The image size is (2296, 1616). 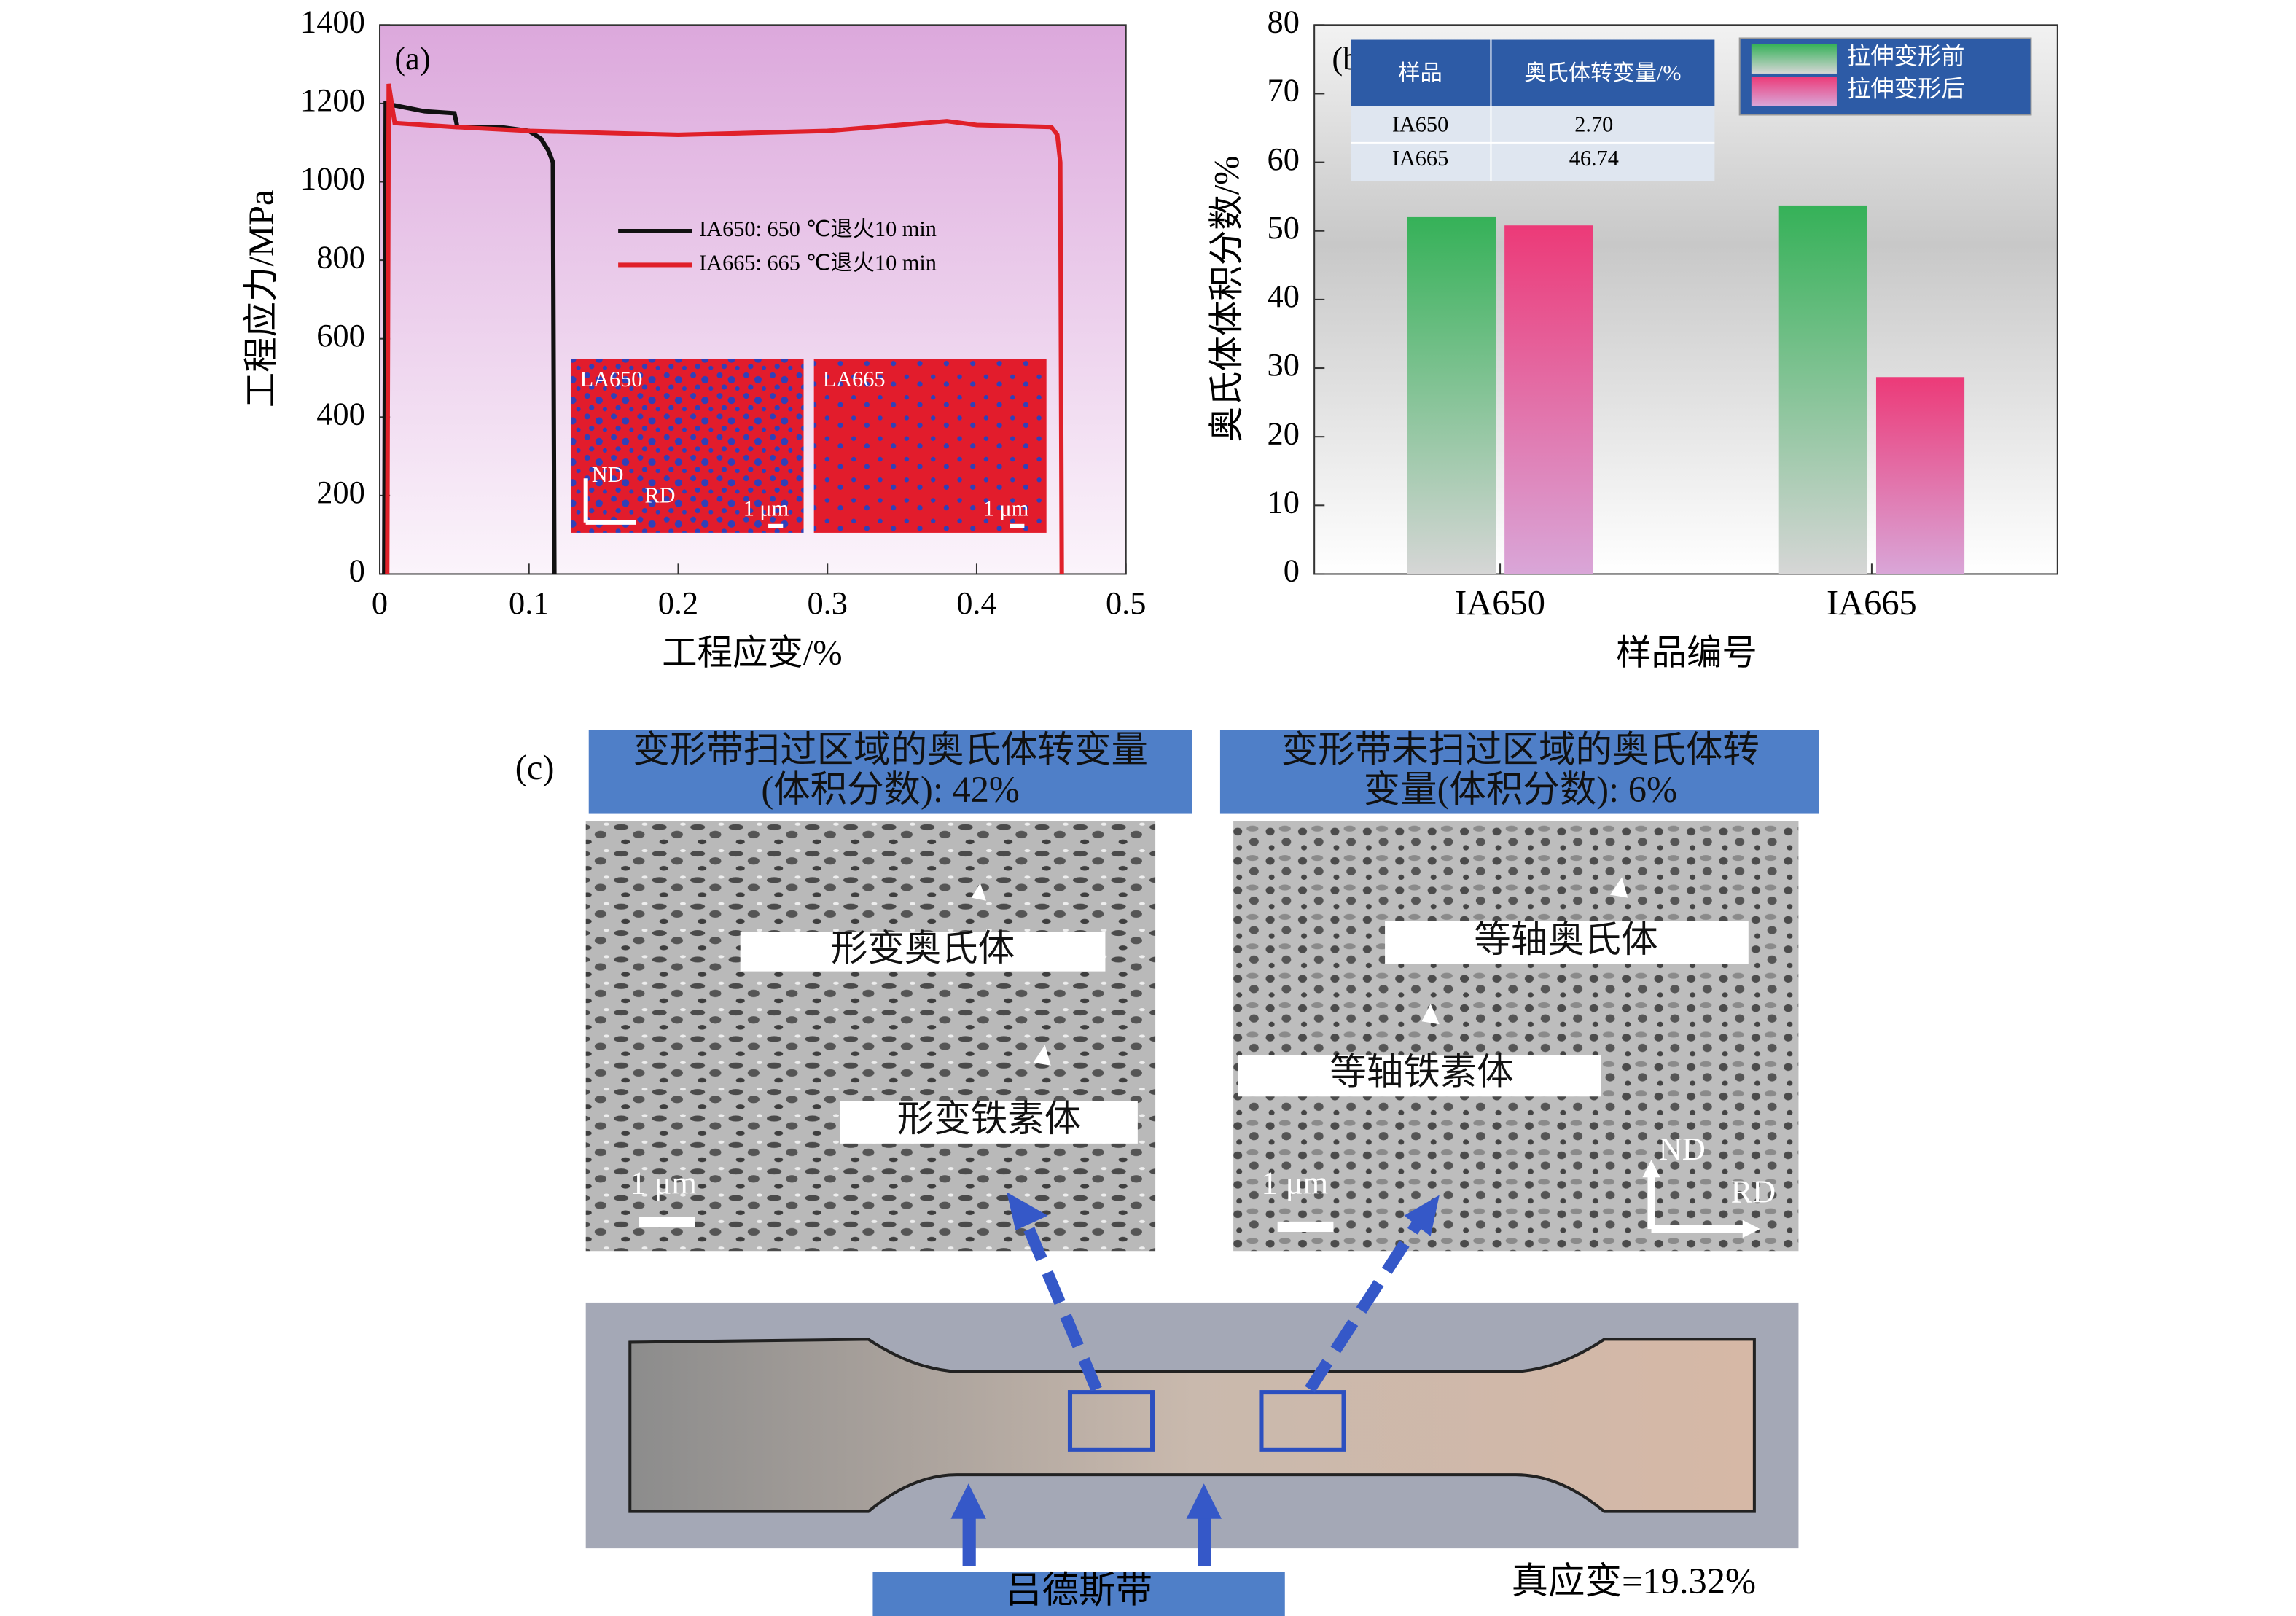 I want to click on x-tick-label: 0.4, so click(x=977, y=603).